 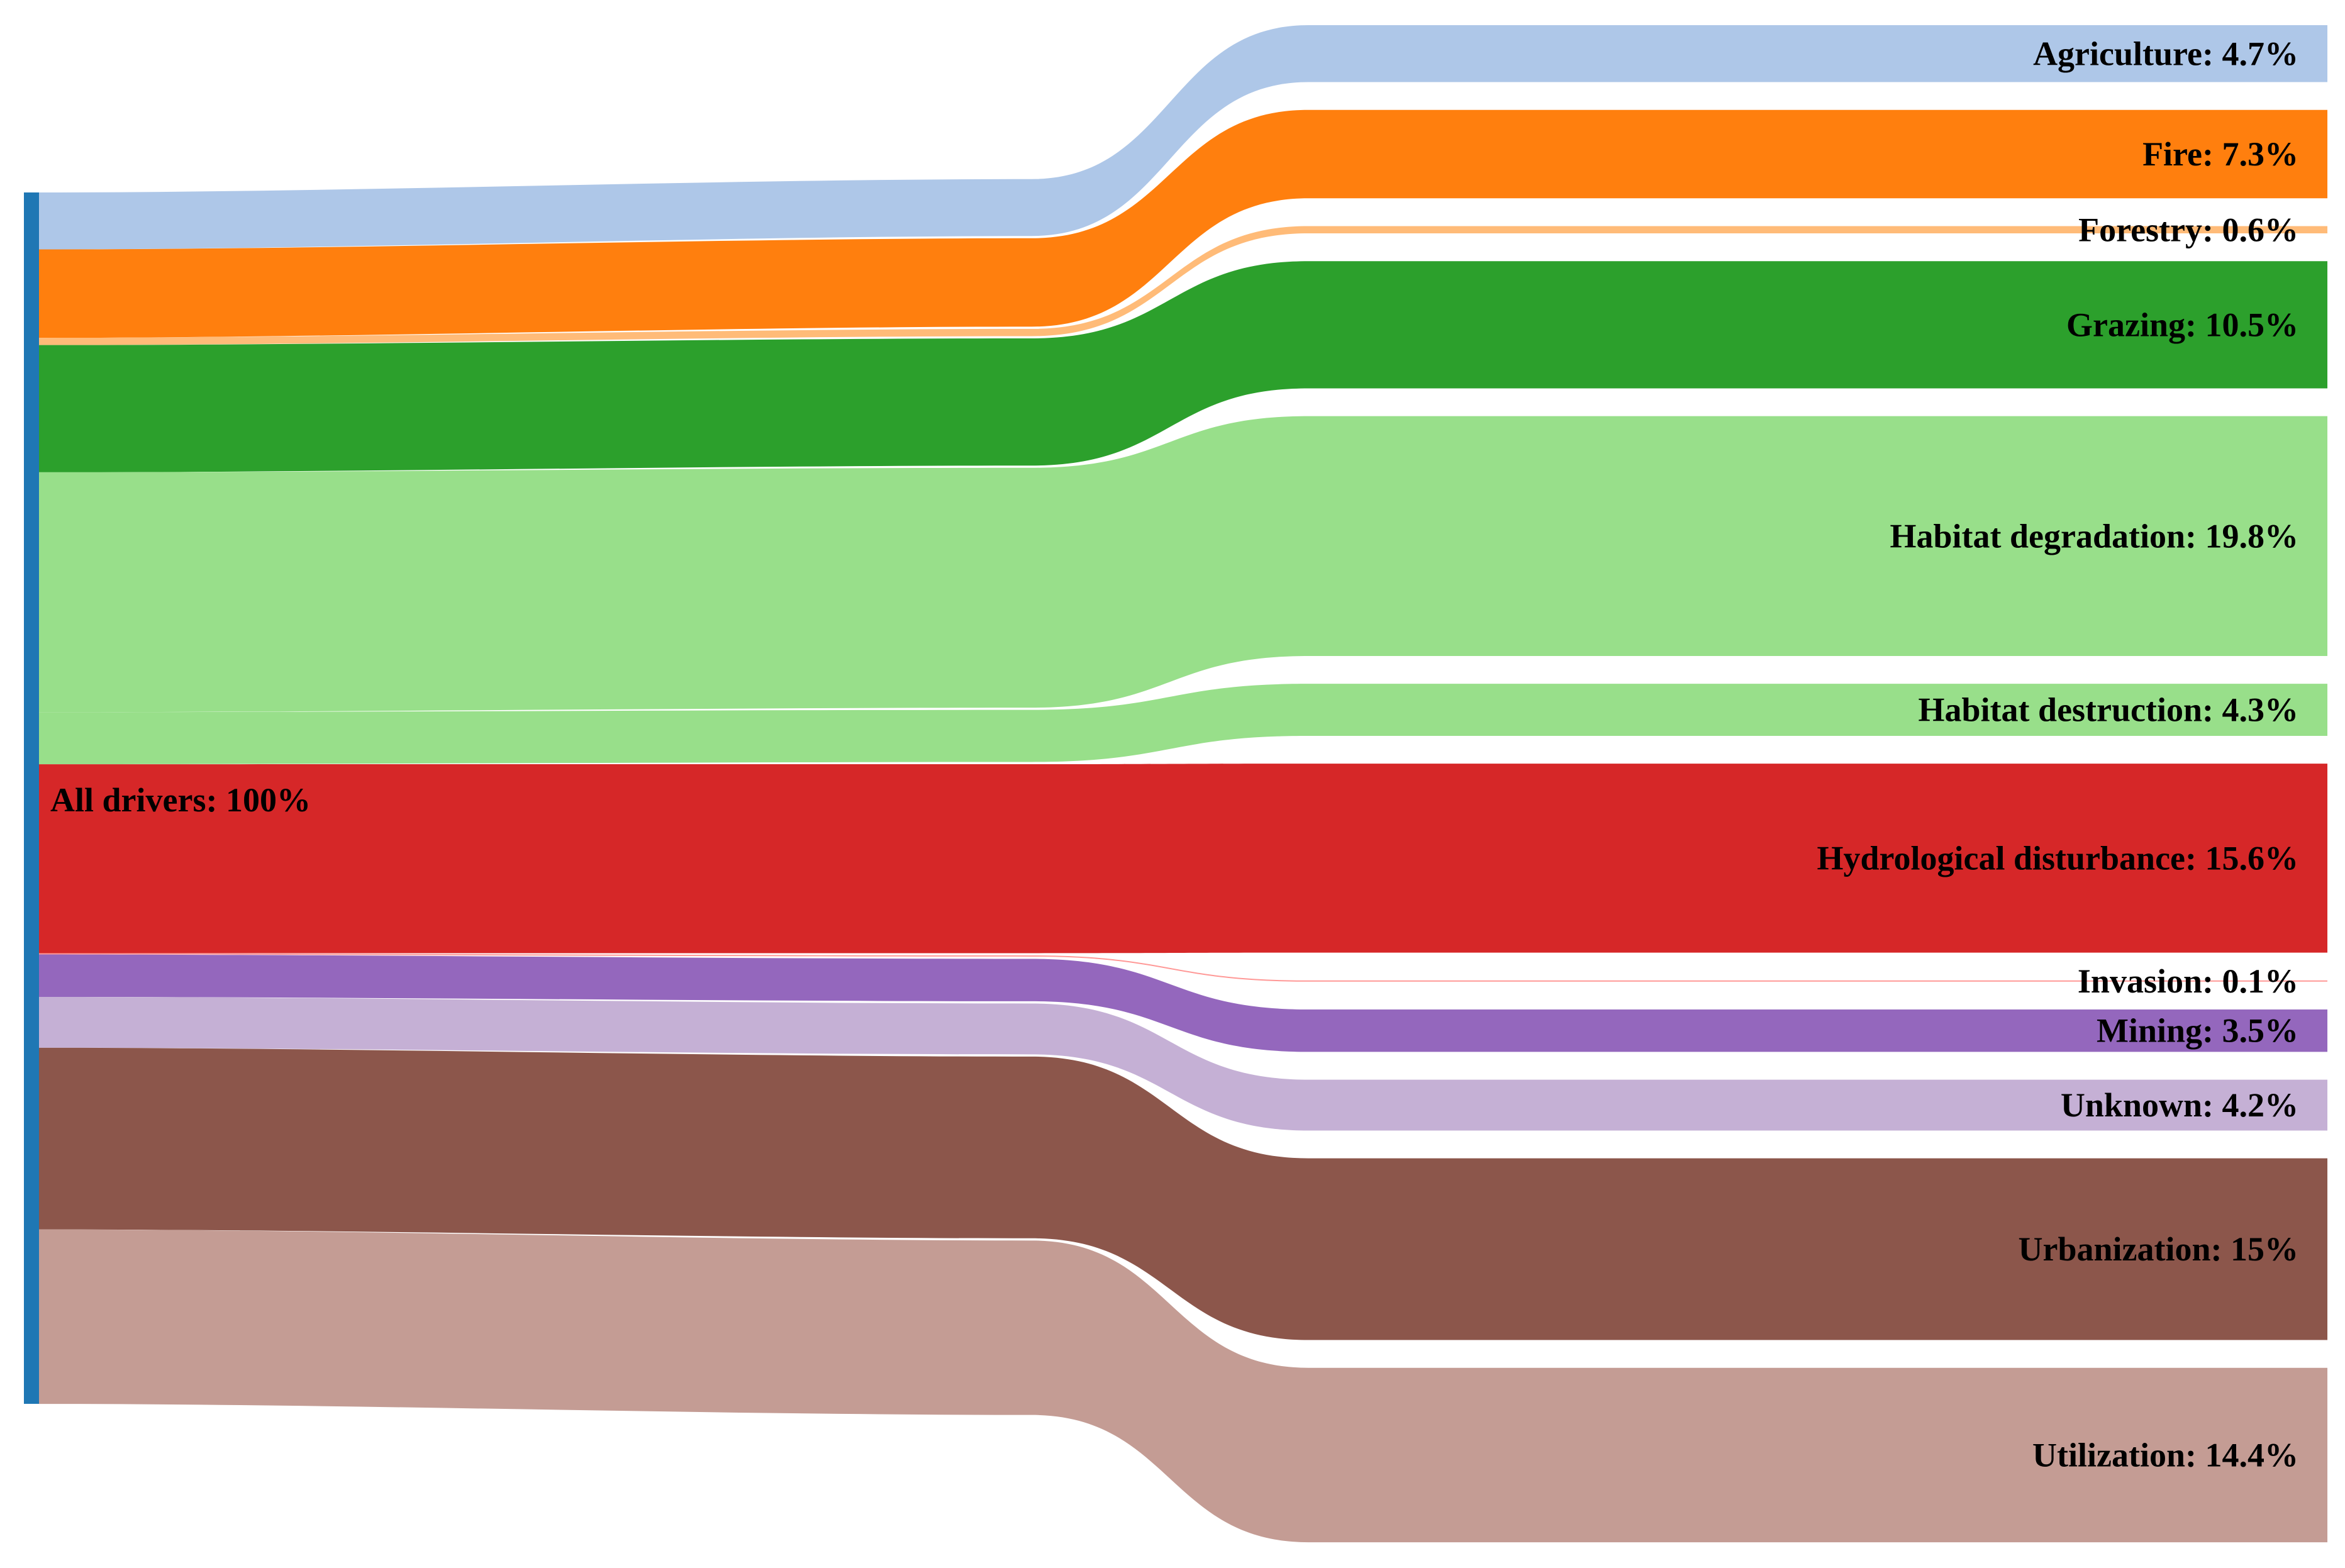 I want to click on source-node-bar, so click(x=31, y=798).